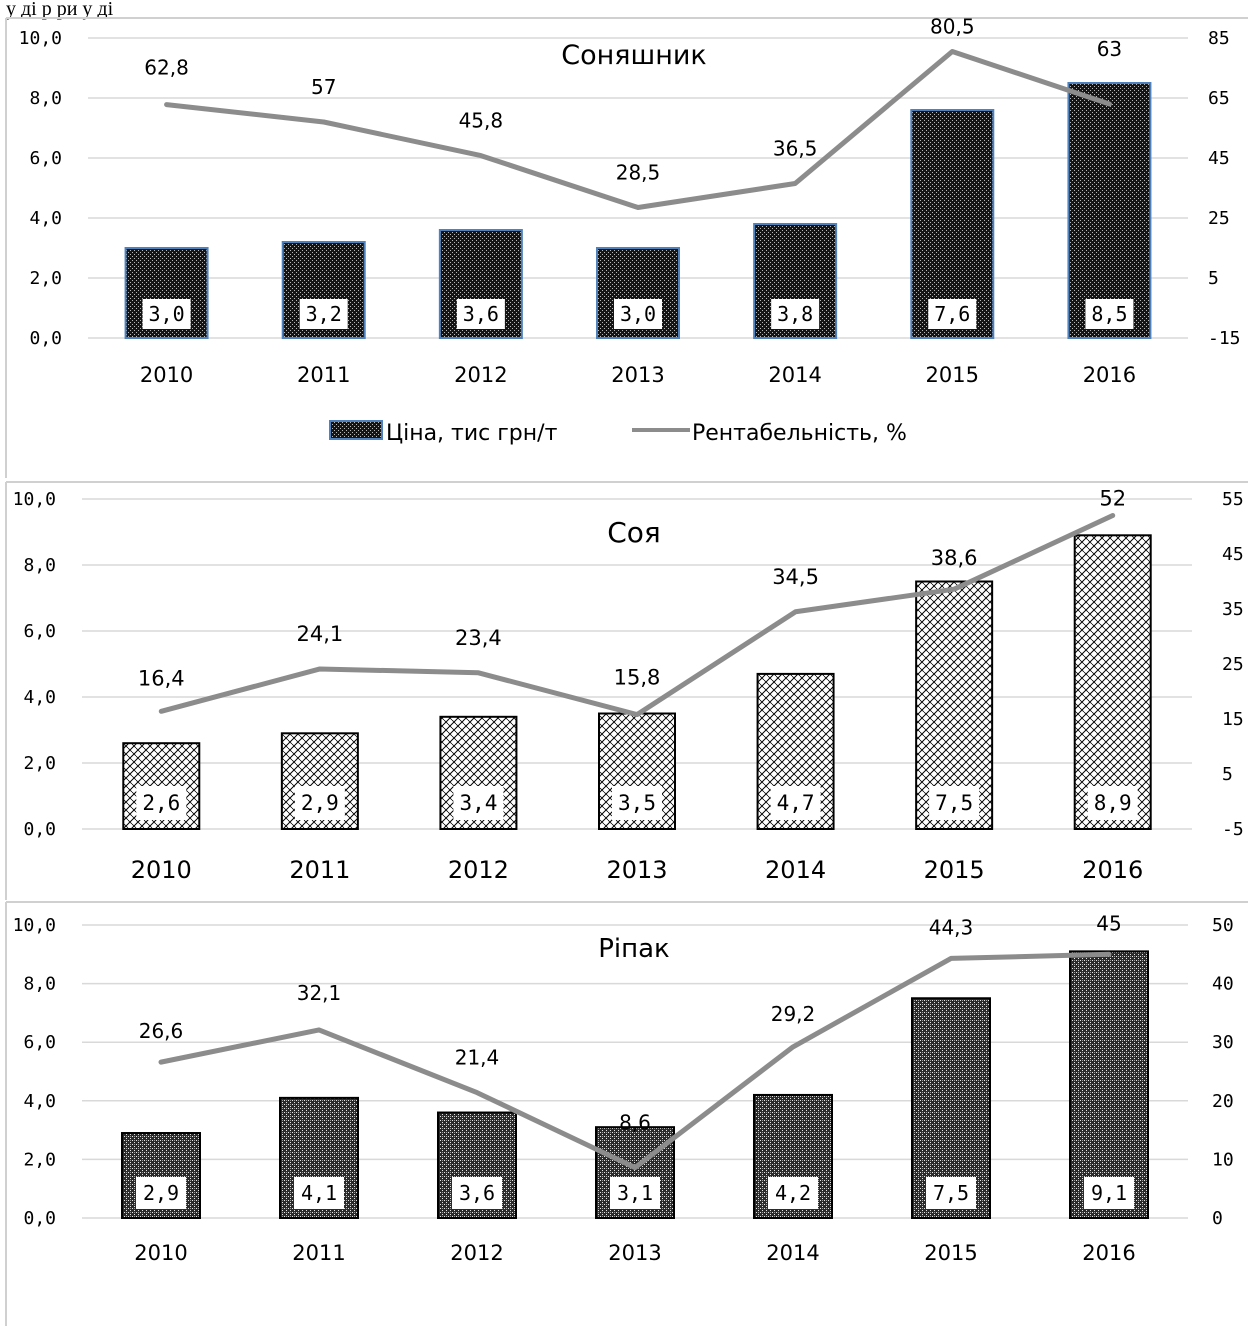 This screenshot has height=1326, width=1252. I want to click on legend-label-profitability: Рентабельність, %, so click(799, 433).